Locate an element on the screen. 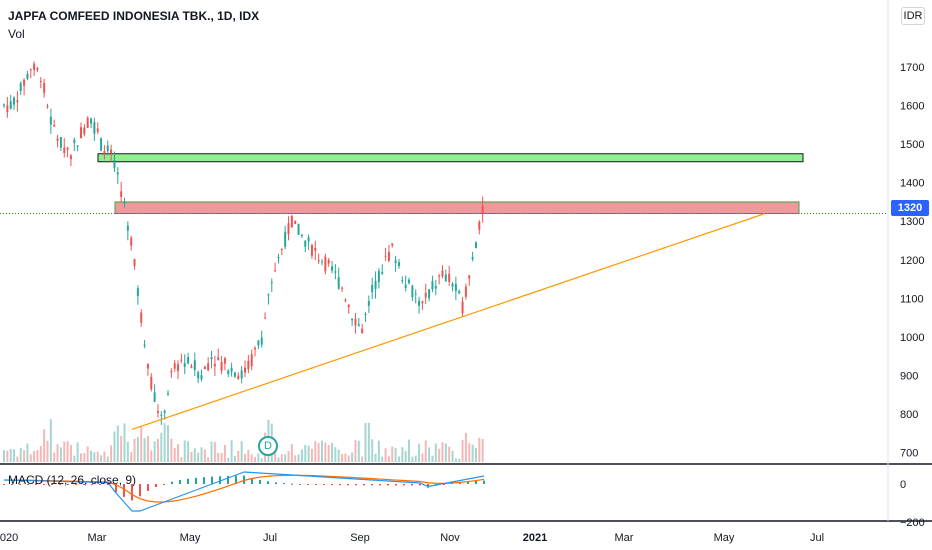 The height and width of the screenshot is (550, 932). volume-legend-label: Vol is located at coordinates (16, 34).